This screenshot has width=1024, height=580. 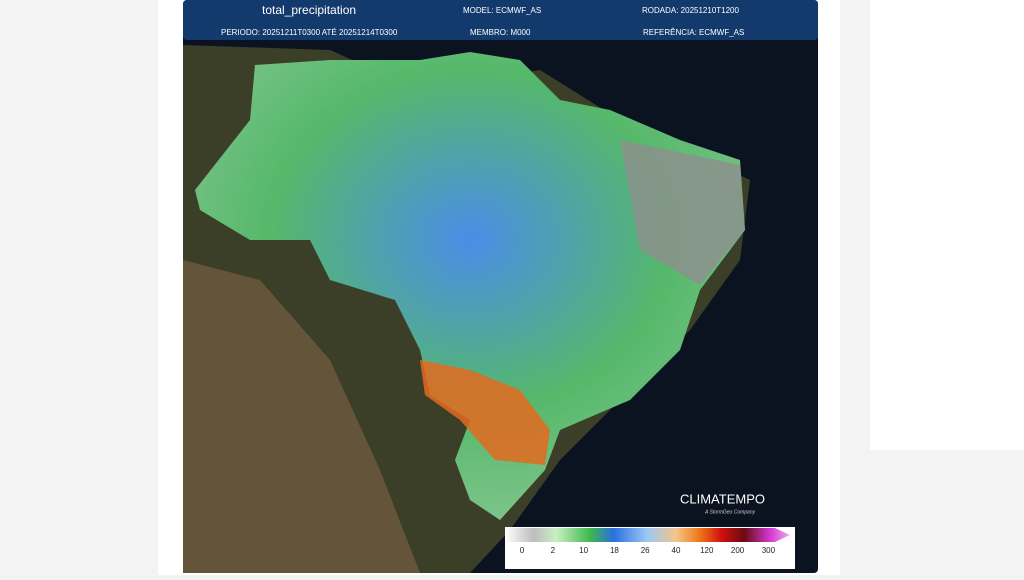 I want to click on header-bar, so click(x=500, y=20).